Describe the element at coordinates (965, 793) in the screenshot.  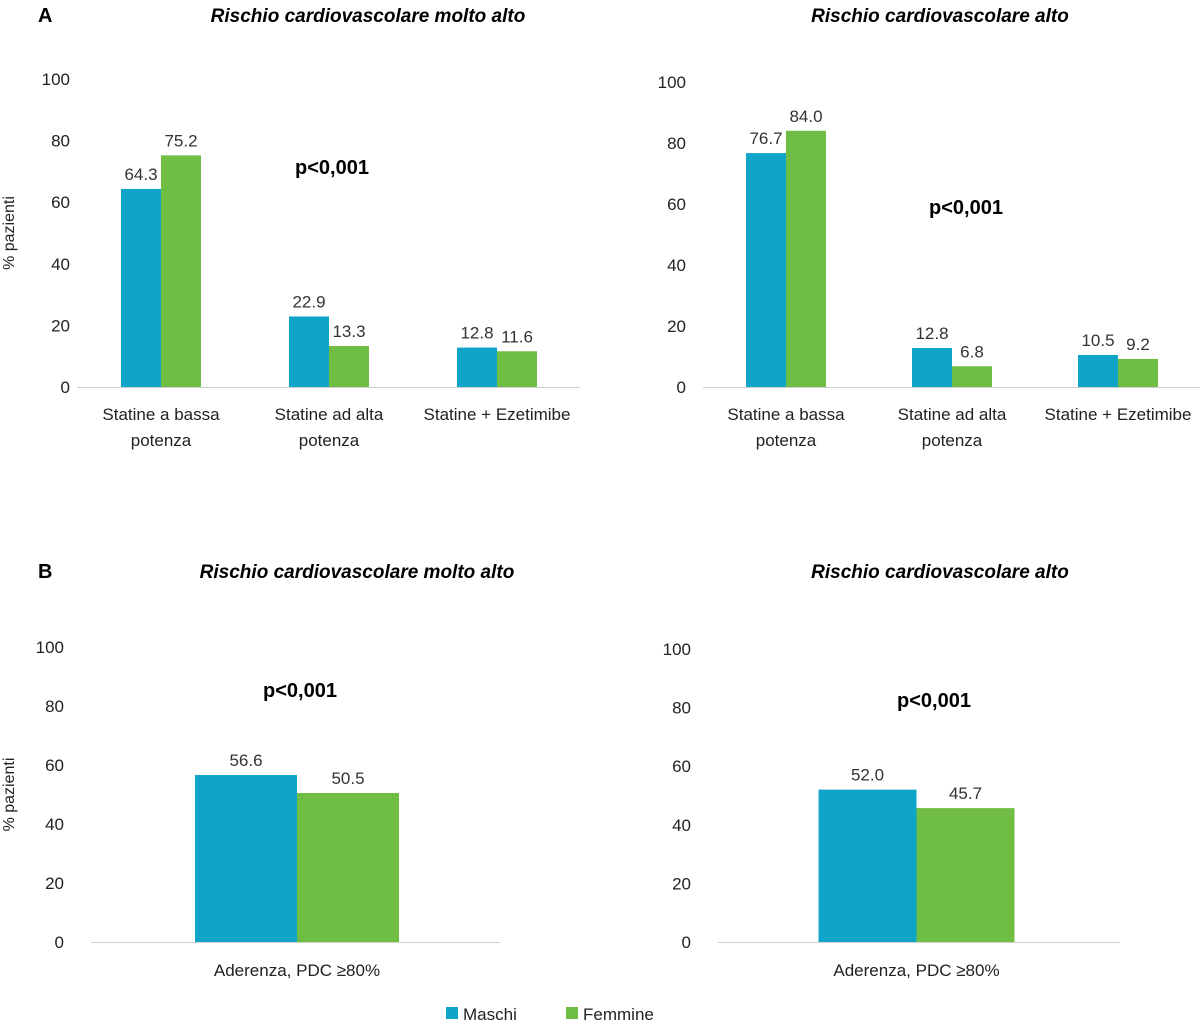
I see `data-label: 45.7` at that location.